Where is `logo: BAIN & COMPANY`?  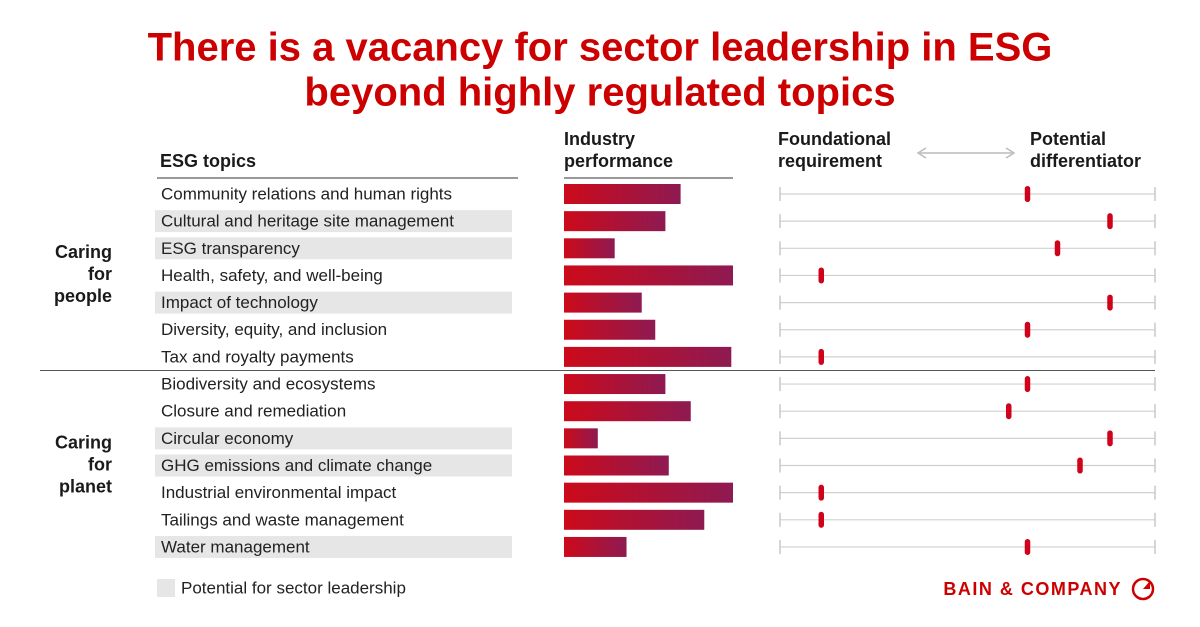
logo: BAIN & COMPANY is located at coordinates (1032, 589).